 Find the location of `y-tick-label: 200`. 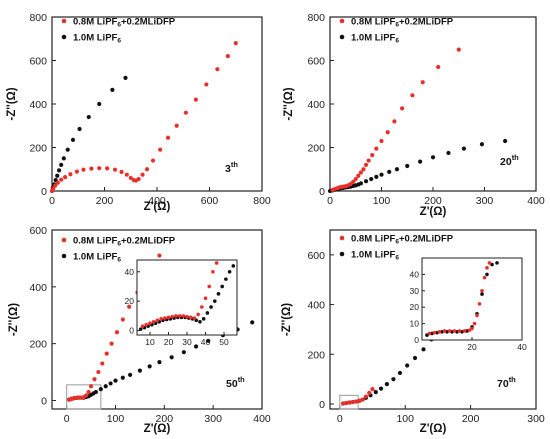

y-tick-label: 200 is located at coordinates (316, 355).